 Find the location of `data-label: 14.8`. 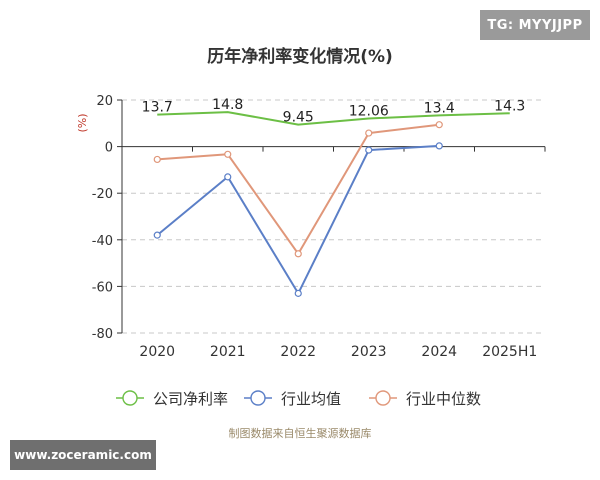

data-label: 14.8 is located at coordinates (227, 105).